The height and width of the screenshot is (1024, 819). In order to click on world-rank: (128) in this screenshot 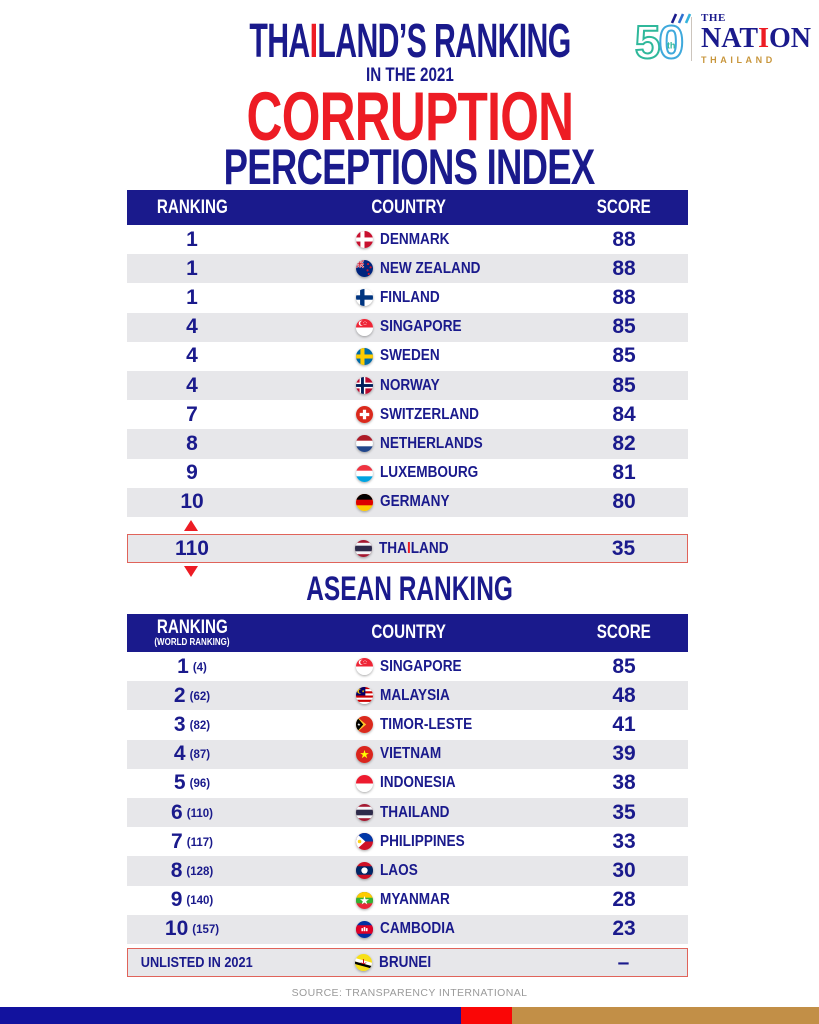, I will do `click(200, 871)`.